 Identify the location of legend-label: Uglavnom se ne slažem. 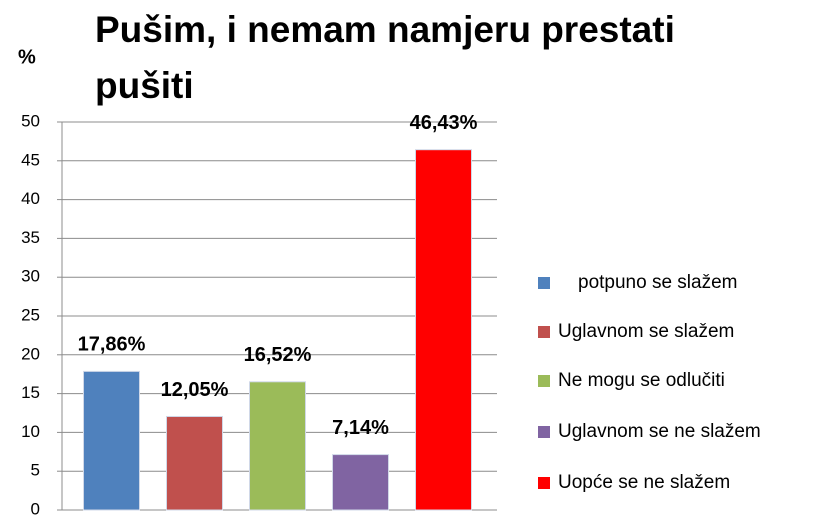
(659, 431).